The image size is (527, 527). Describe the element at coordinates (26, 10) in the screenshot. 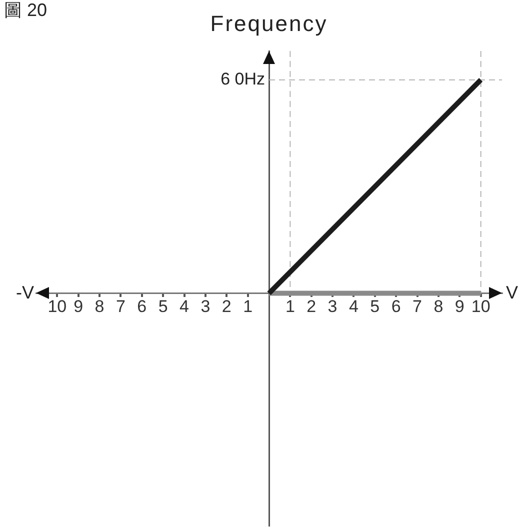

I see `chart-title: 圖 20` at that location.